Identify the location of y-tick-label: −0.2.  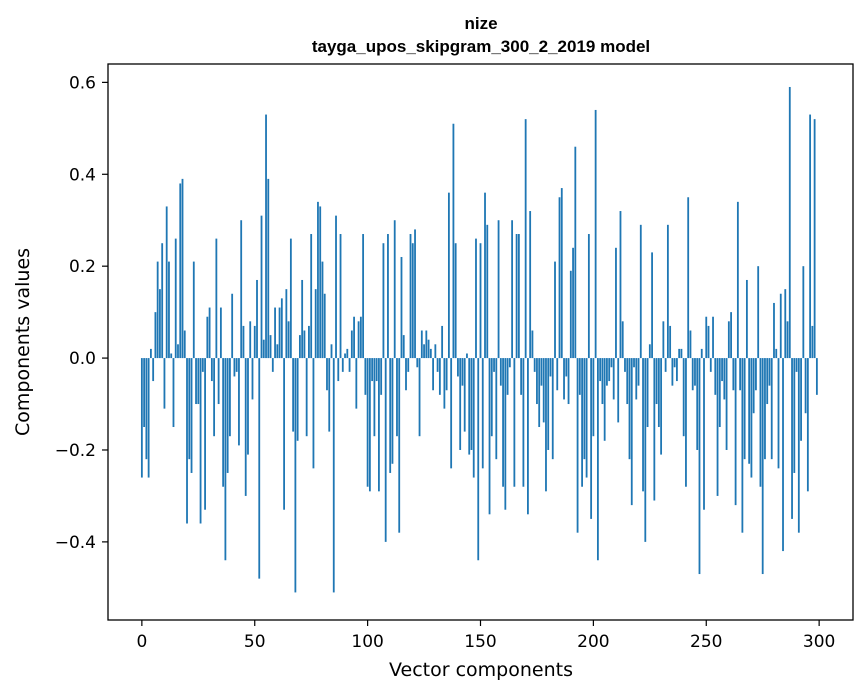
(75, 451).